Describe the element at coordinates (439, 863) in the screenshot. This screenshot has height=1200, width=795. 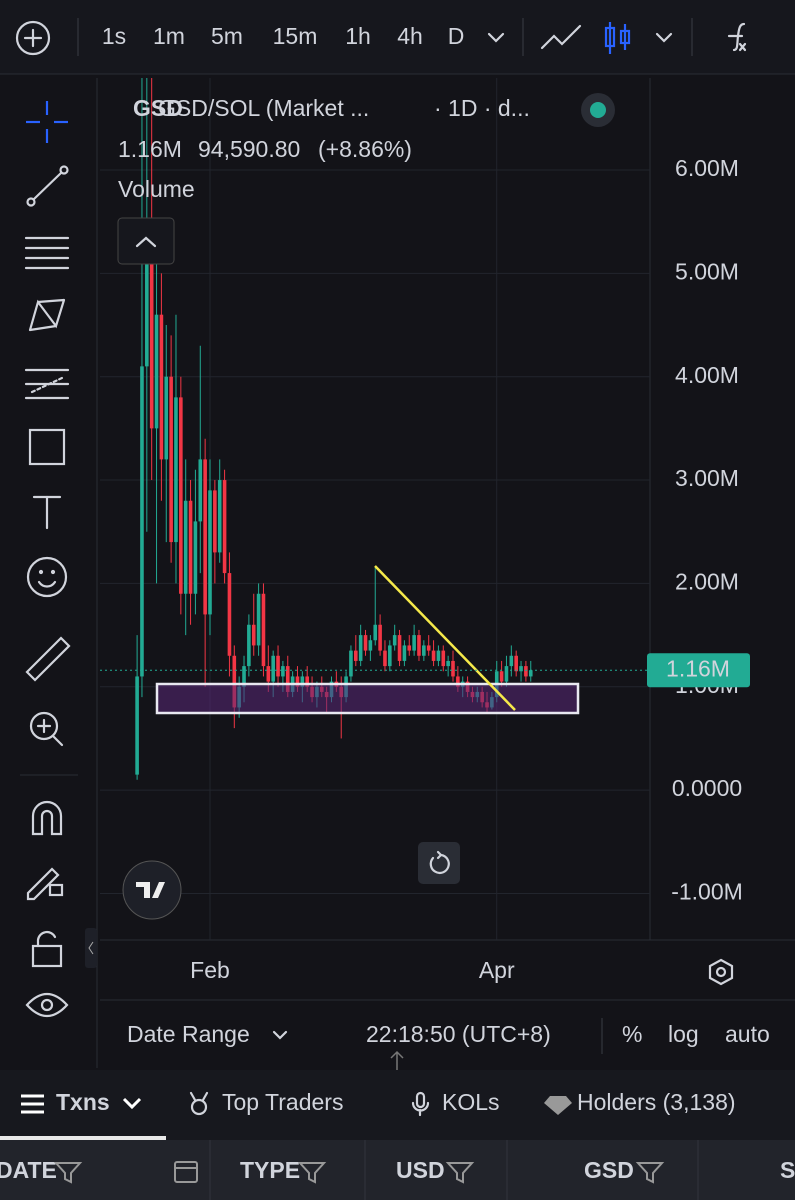
I see `reset-button` at that location.